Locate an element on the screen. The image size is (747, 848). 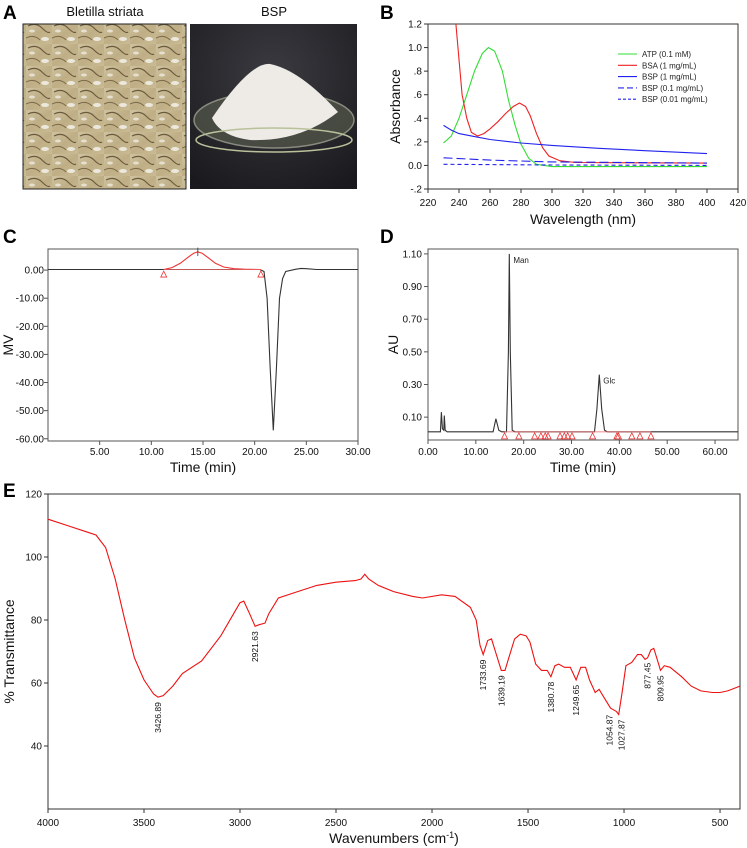
x-tick-label: 50.00 is located at coordinates (667, 452).